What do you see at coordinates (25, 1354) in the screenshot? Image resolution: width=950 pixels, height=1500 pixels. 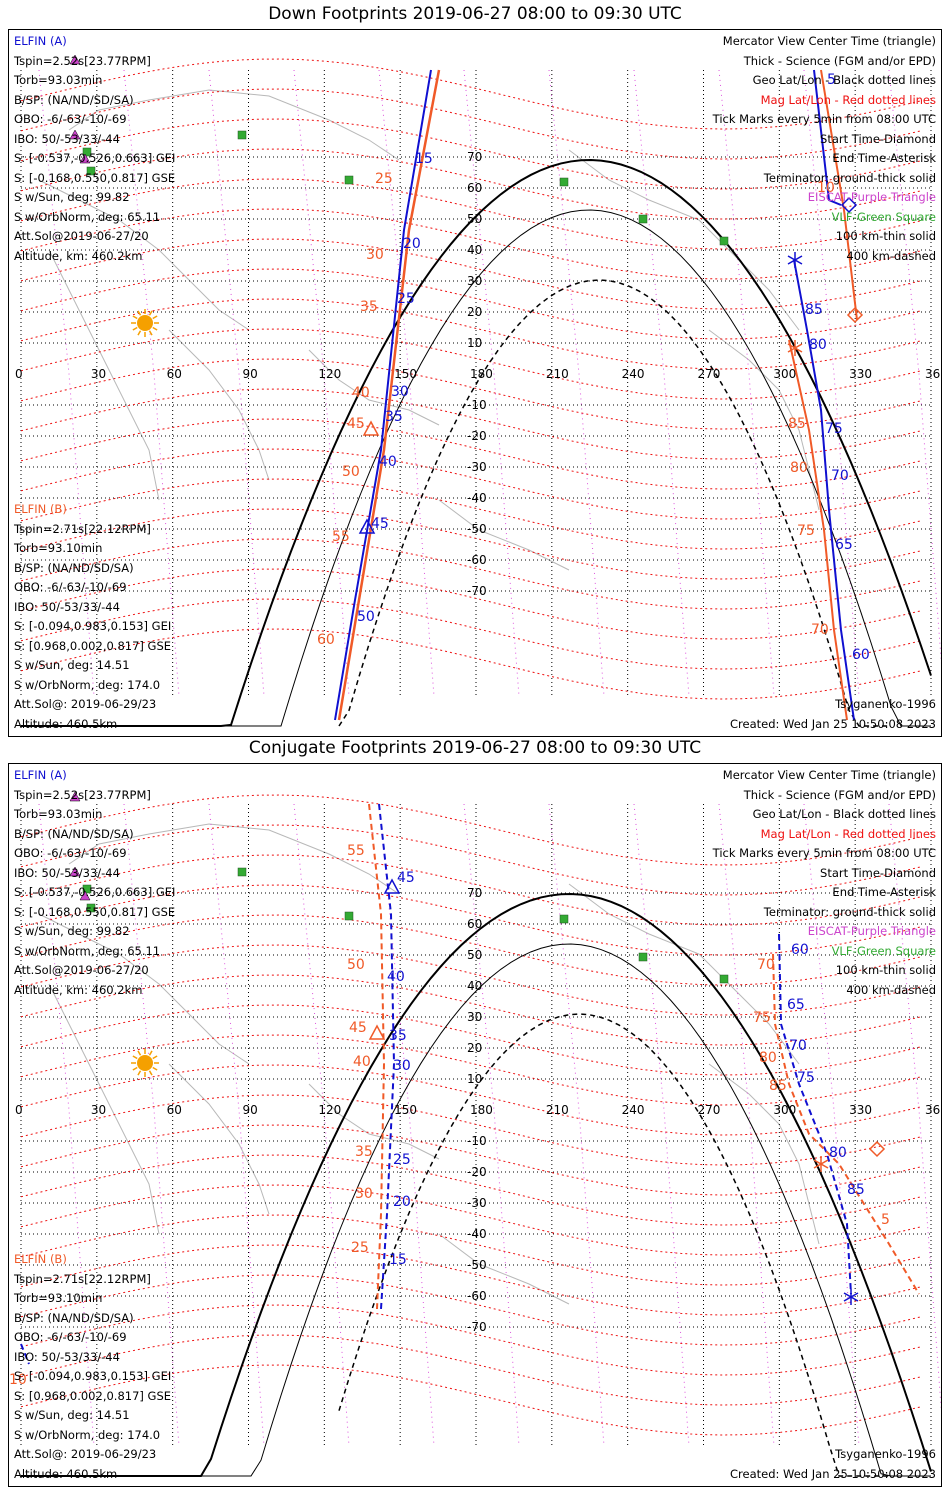 I see `elfin-a-conj-track` at bounding box center [25, 1354].